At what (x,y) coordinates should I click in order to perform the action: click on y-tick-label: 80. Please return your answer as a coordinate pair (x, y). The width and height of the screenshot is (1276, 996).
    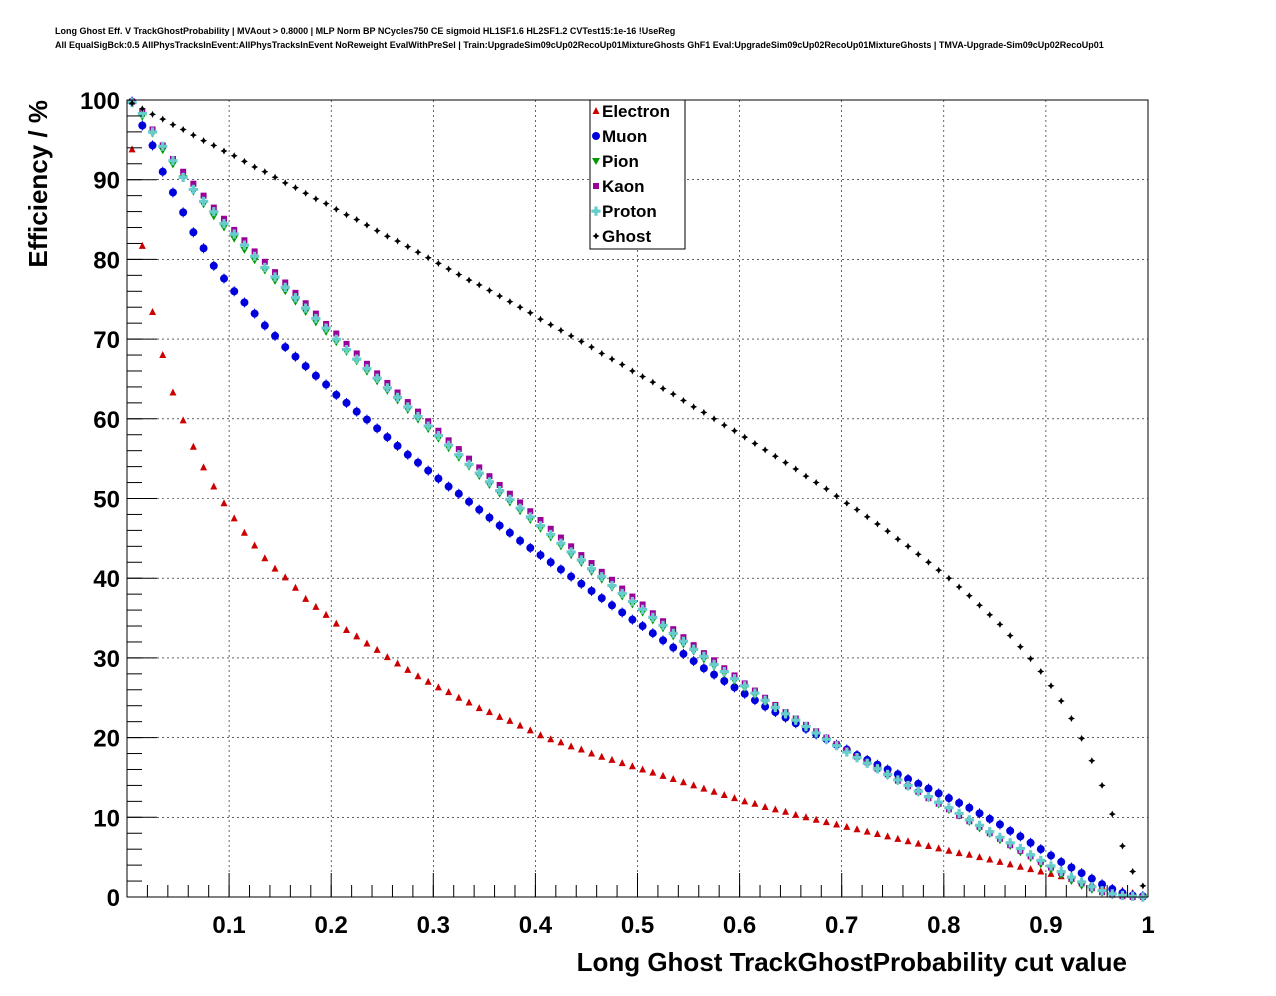
    Looking at the image, I should click on (106, 260).